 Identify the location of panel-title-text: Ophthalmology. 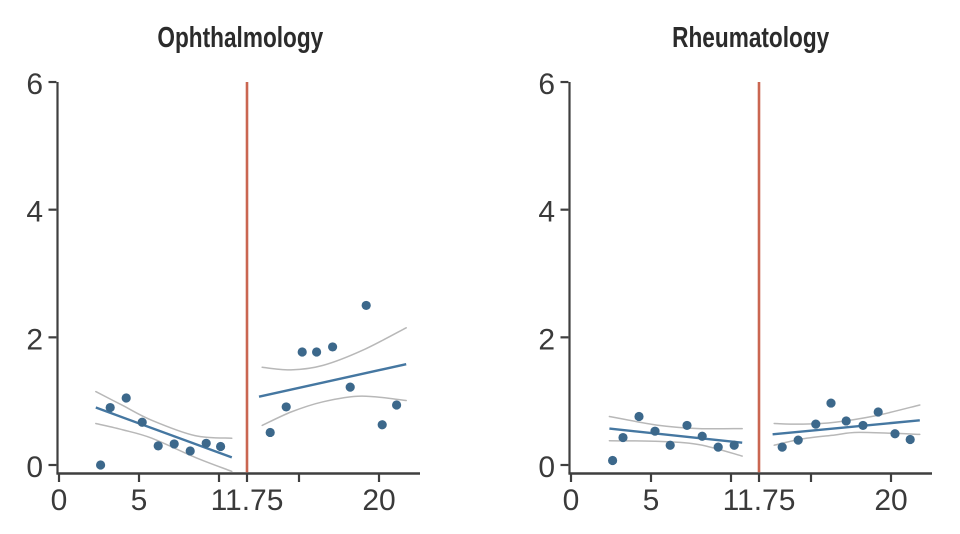
(240, 37).